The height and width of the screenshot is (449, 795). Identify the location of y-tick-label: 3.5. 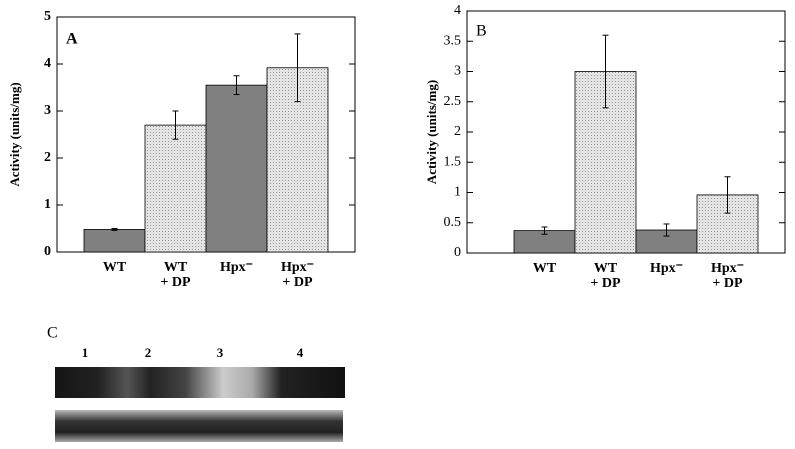
(453, 40).